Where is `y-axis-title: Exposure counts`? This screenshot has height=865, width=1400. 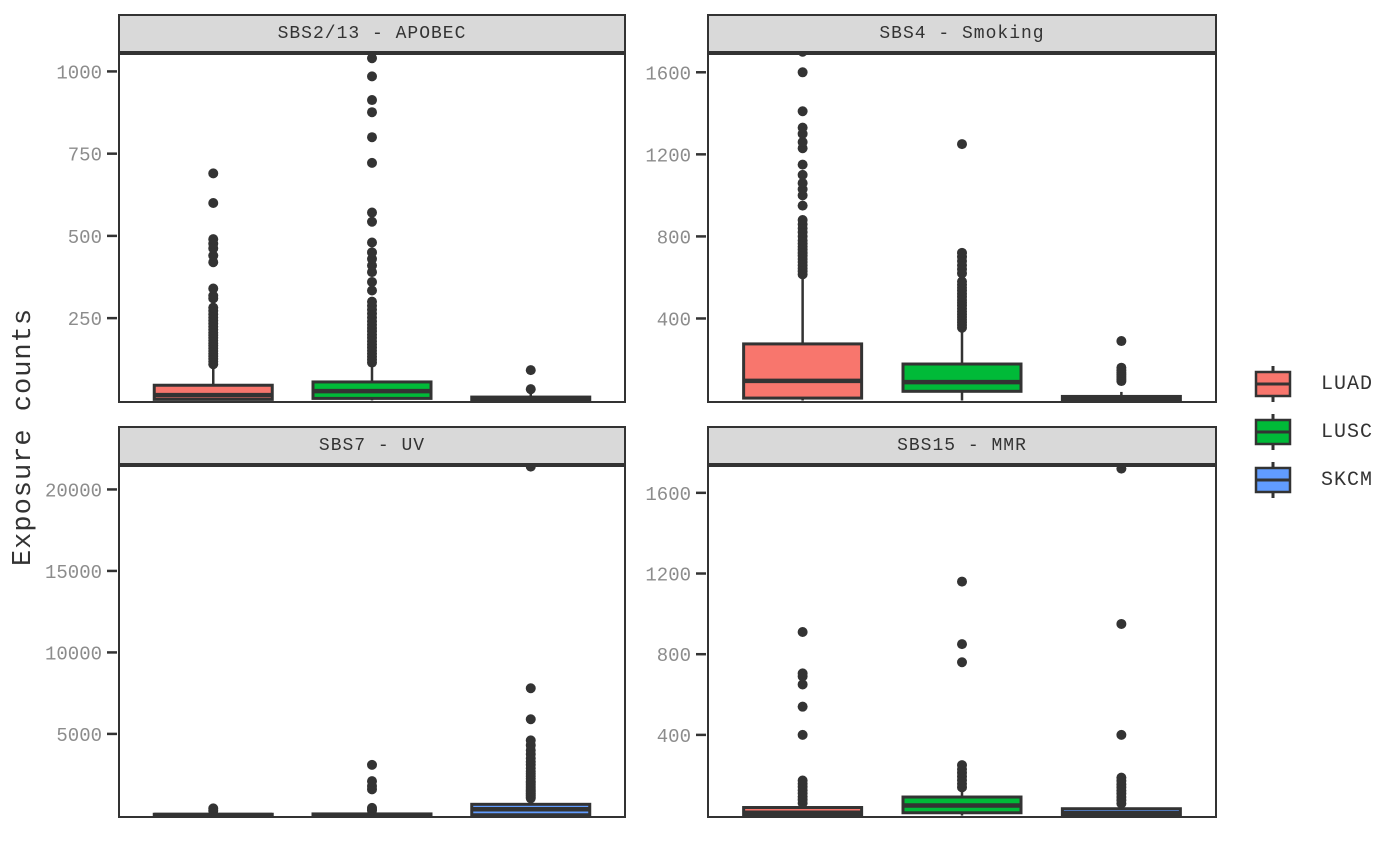 y-axis-title: Exposure counts is located at coordinates (24, 437).